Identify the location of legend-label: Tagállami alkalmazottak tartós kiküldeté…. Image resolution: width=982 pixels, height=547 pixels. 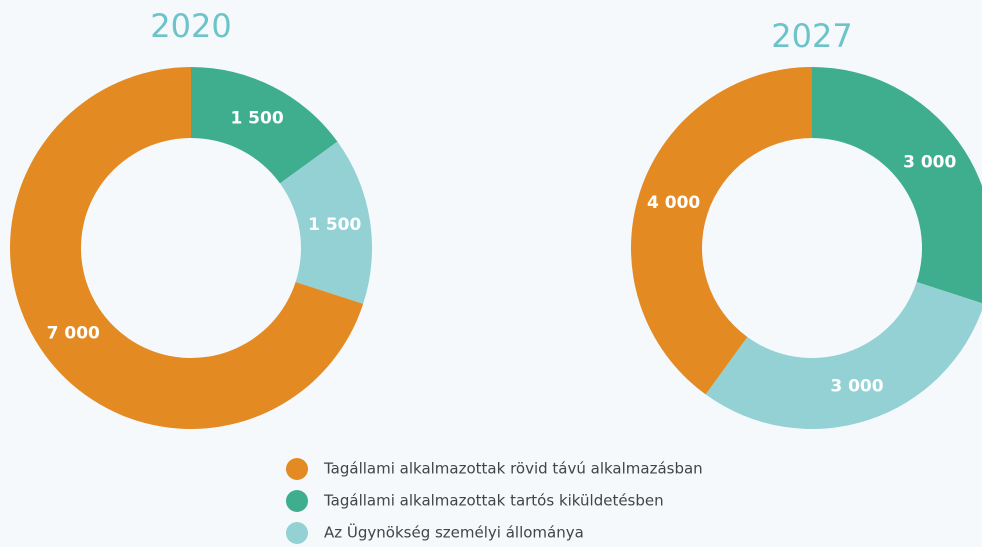
(493, 501).